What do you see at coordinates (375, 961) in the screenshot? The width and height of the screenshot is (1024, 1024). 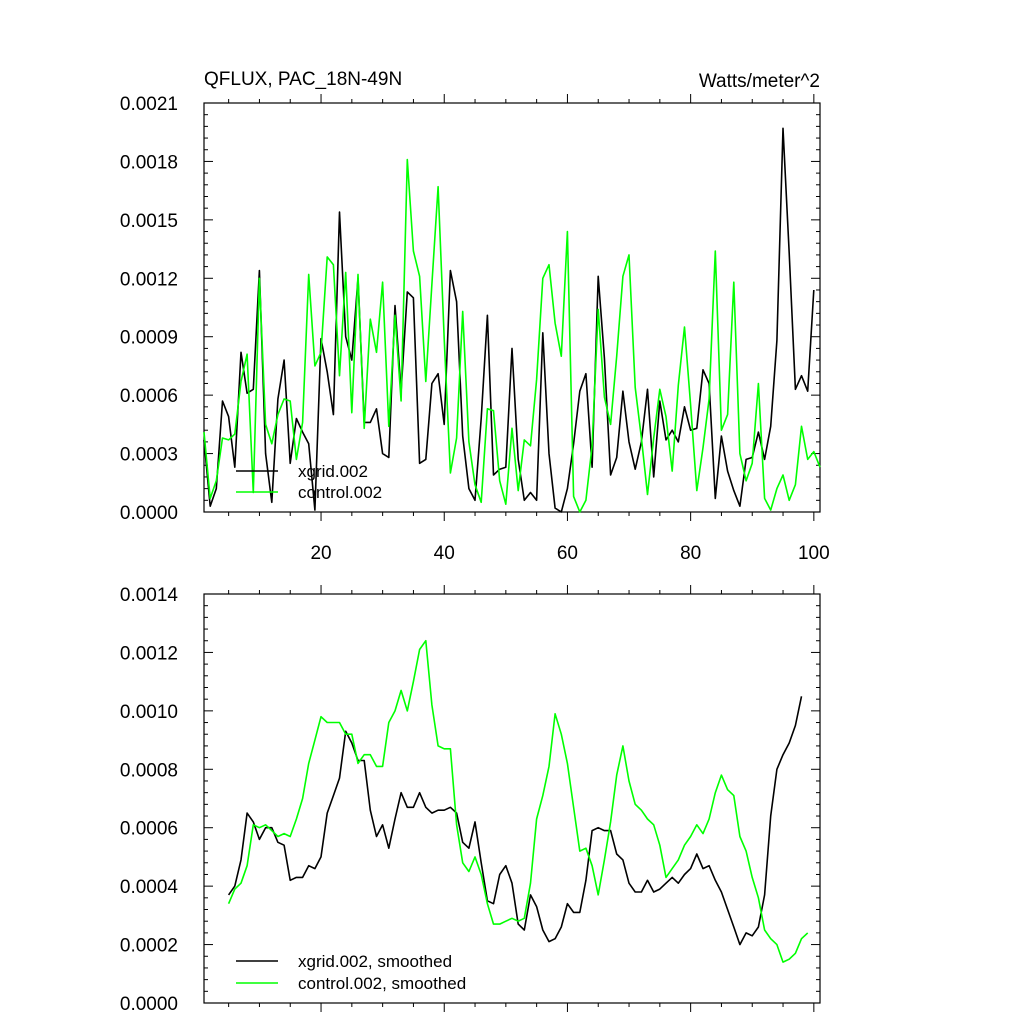 I see `legend-label: xgrid.002, smoothed` at bounding box center [375, 961].